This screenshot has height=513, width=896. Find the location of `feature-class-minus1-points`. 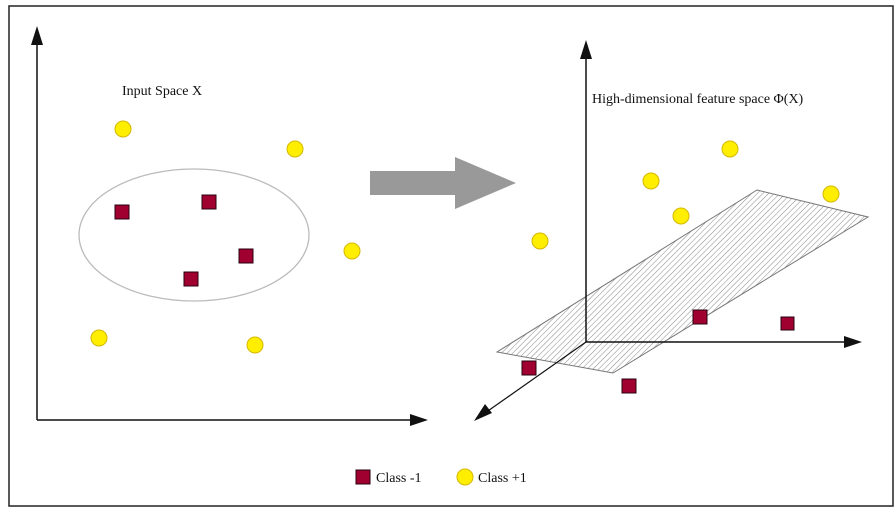

feature-class-minus1-points is located at coordinates (658, 351).